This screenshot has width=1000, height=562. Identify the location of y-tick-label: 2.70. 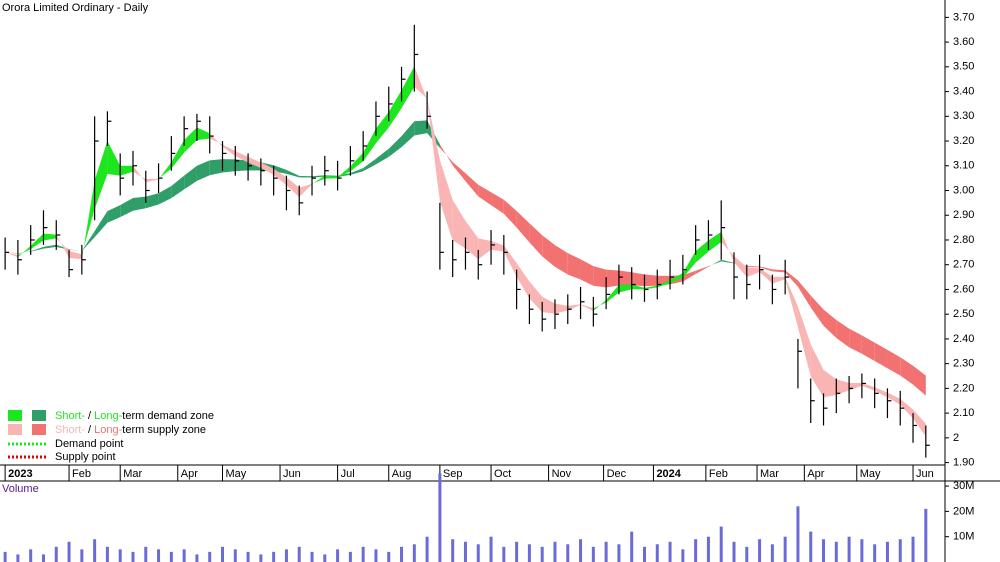
(963, 265).